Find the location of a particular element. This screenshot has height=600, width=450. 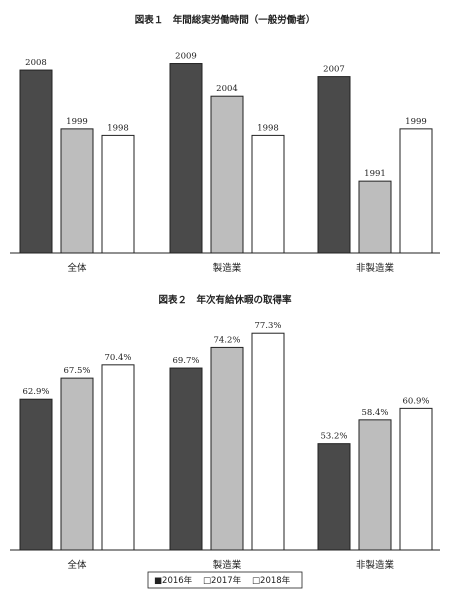

chart1-data-label: 2007 is located at coordinates (334, 70).